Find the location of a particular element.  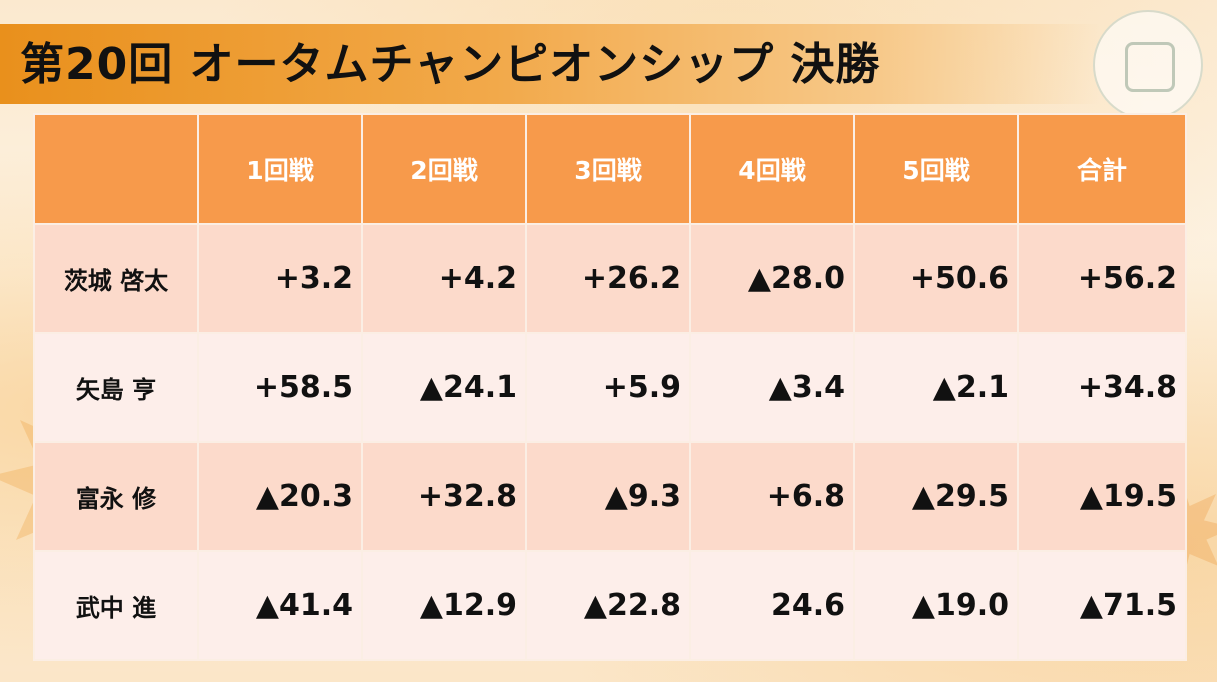

score-cell: ▲19.0 is located at coordinates (936, 605).